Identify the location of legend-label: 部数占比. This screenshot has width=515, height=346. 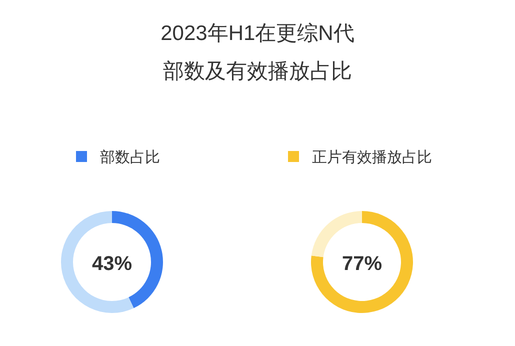
(130, 157).